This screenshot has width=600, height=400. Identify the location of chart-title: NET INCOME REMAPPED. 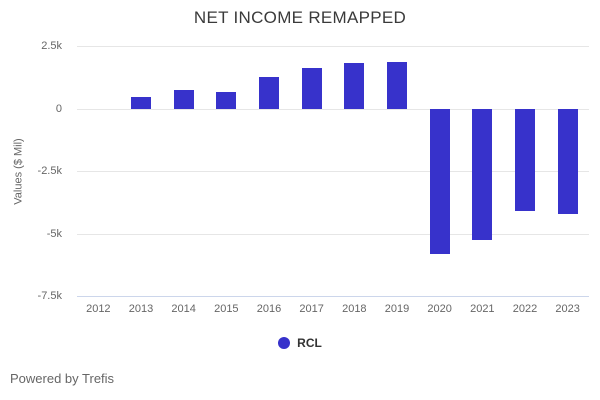
(300, 17).